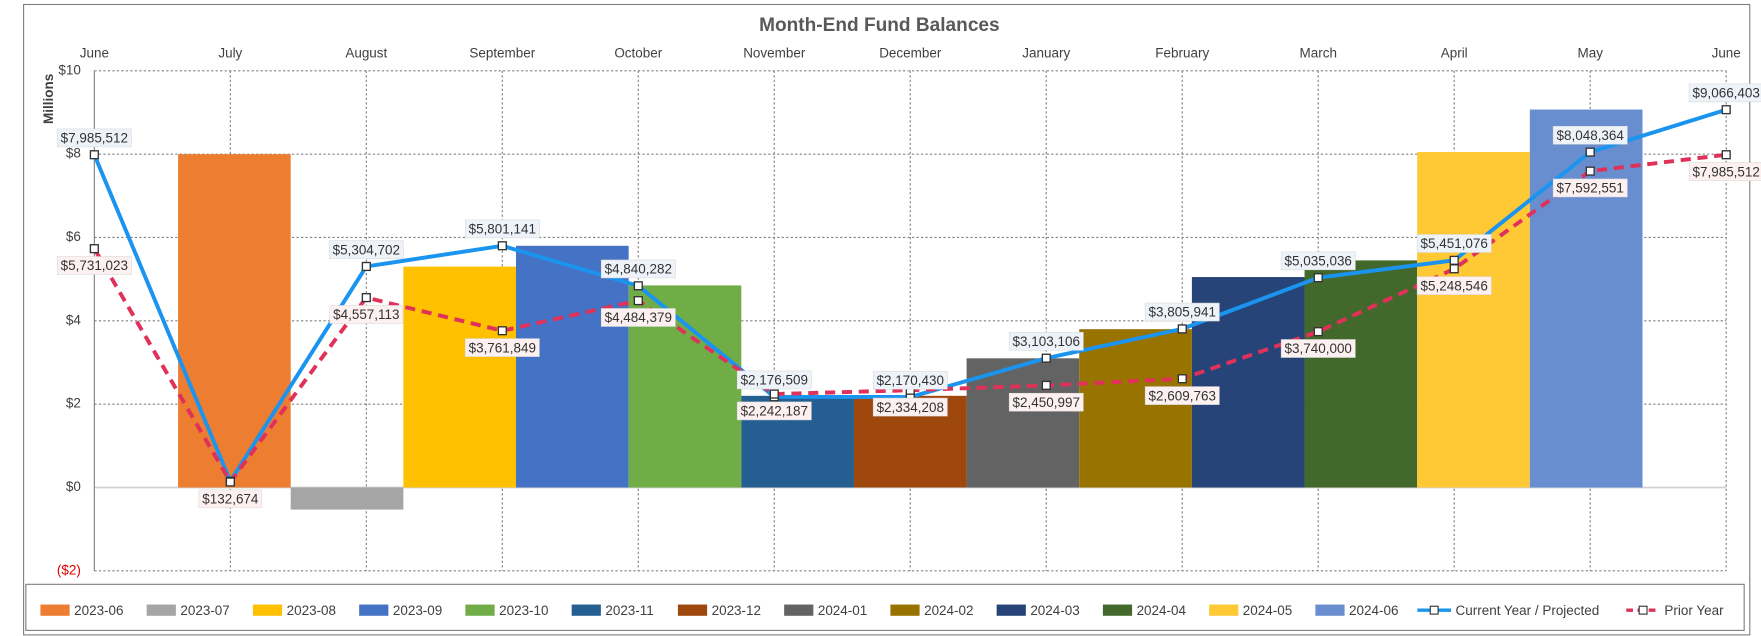  Describe the element at coordinates (1267, 610) in the screenshot. I see `legend-label: 2024-05` at that location.